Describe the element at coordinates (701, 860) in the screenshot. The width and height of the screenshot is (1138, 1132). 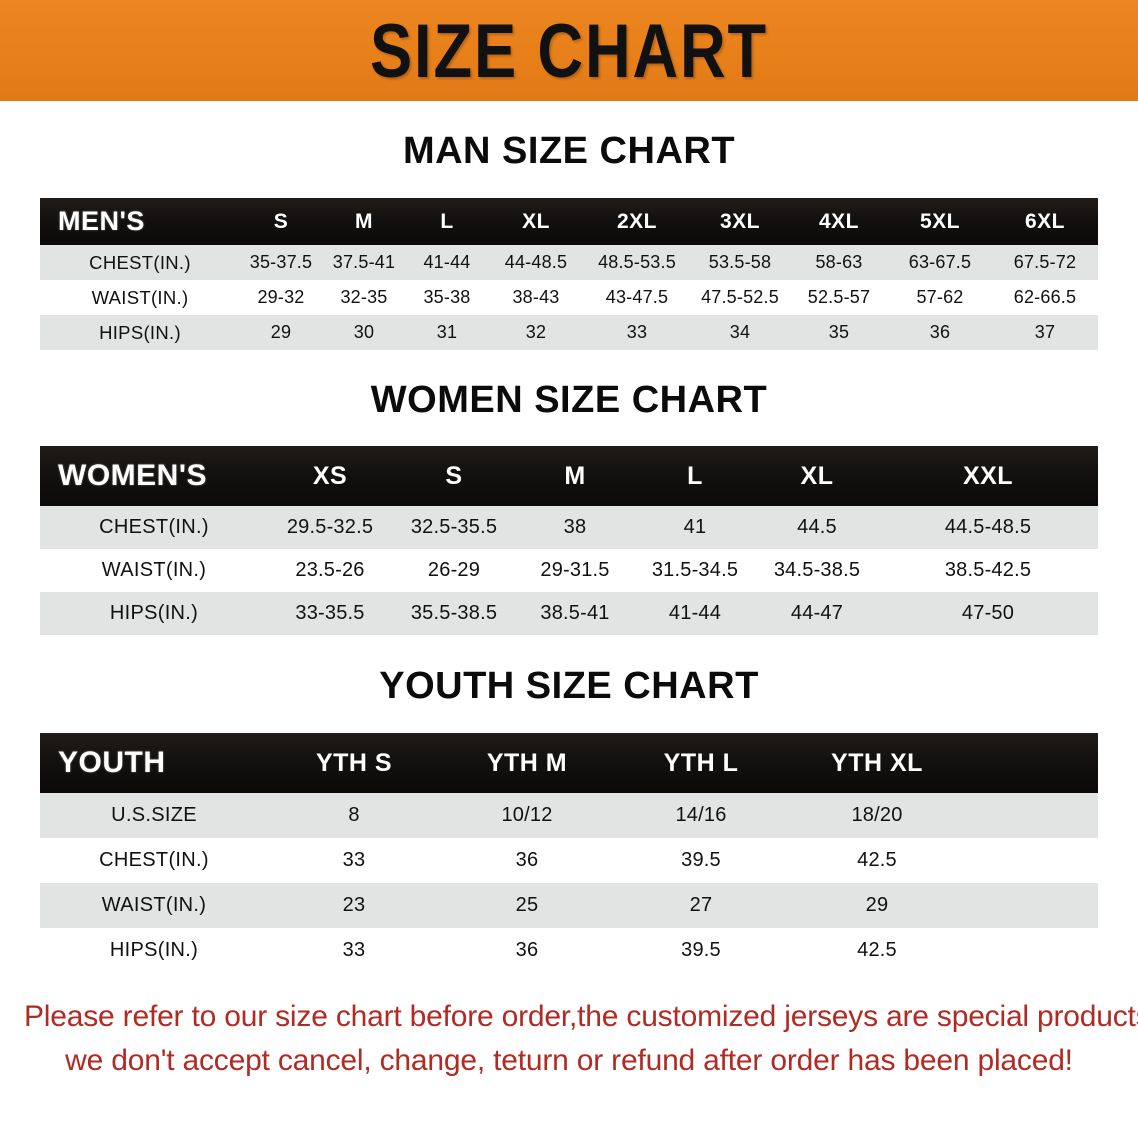
I see `youth-cell-1-2: 39.5` at that location.